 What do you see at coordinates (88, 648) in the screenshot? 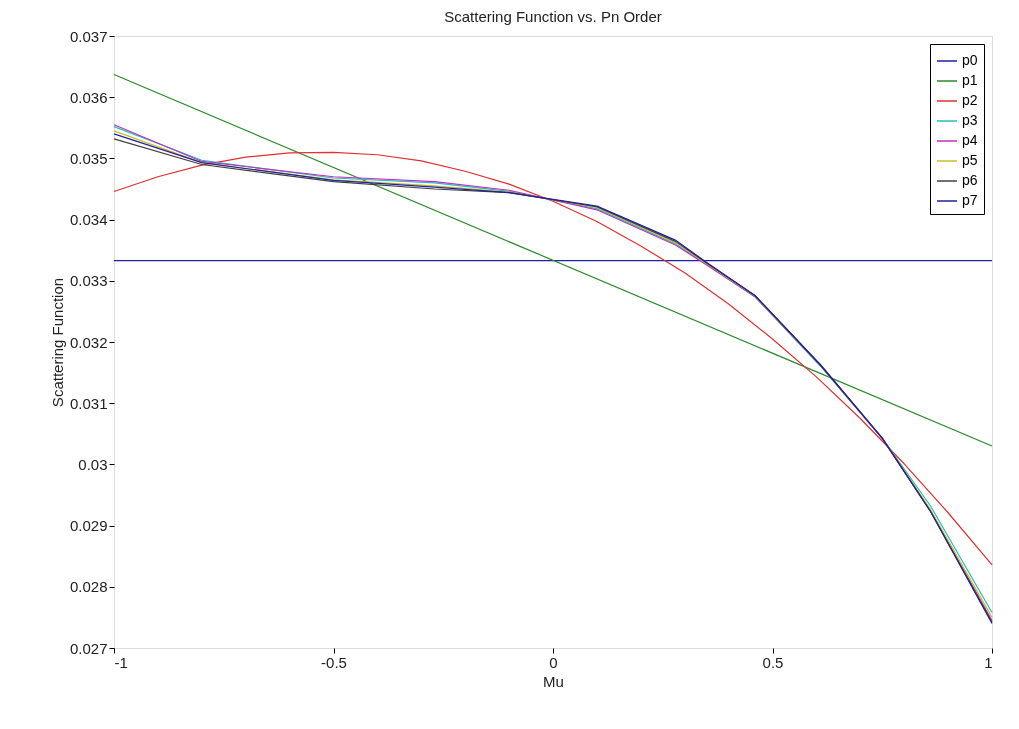
I see `y-tick-label: 0.027` at bounding box center [88, 648].